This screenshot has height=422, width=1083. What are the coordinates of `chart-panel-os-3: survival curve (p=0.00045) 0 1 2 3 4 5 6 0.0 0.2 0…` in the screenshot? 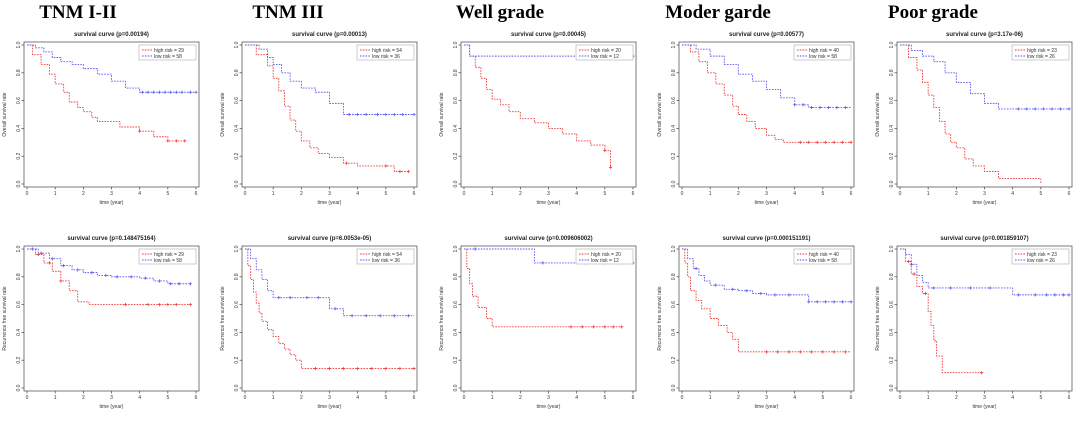 It's located at (538, 119).